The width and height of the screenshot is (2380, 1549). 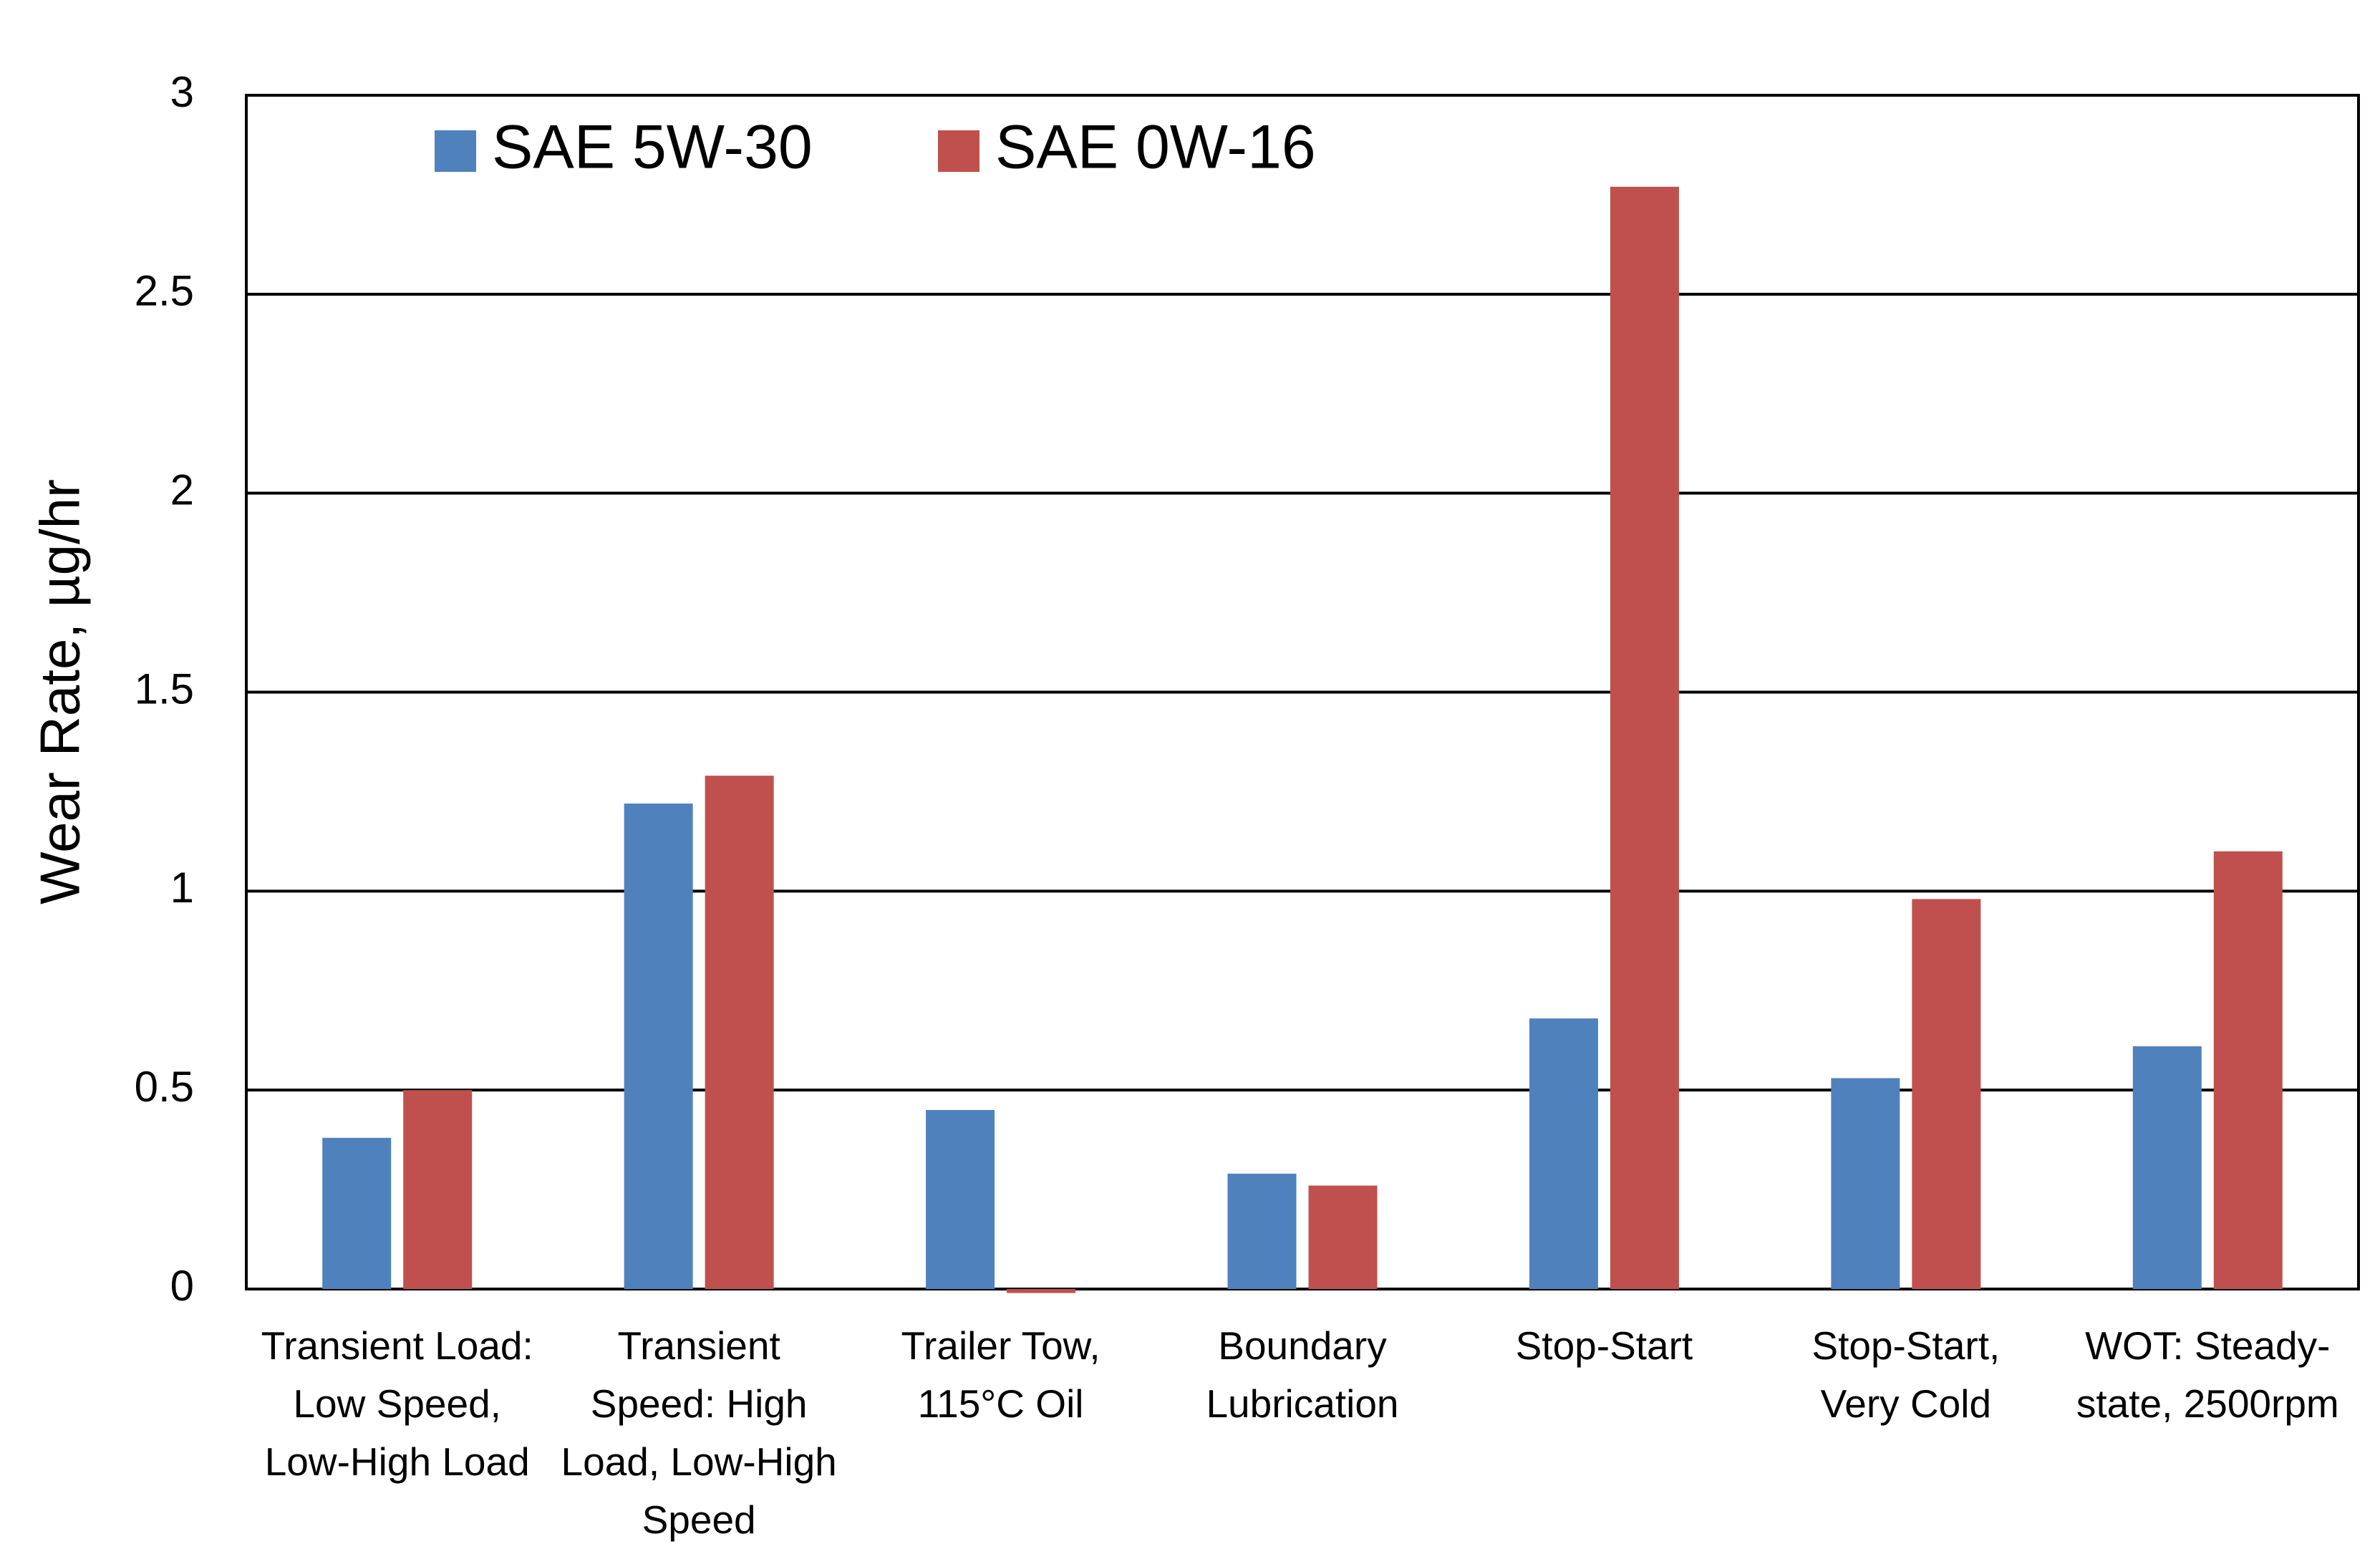 What do you see at coordinates (1155, 147) in the screenshot?
I see `legend-label: SAE 0W-16` at bounding box center [1155, 147].